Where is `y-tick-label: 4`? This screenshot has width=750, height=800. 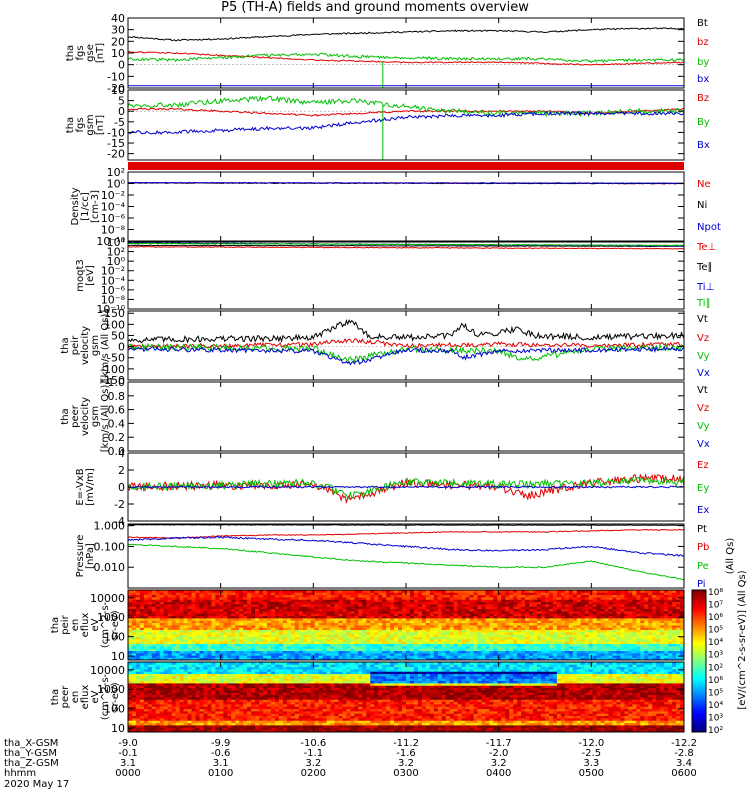
y-tick-label: 4 is located at coordinates (121, 453).